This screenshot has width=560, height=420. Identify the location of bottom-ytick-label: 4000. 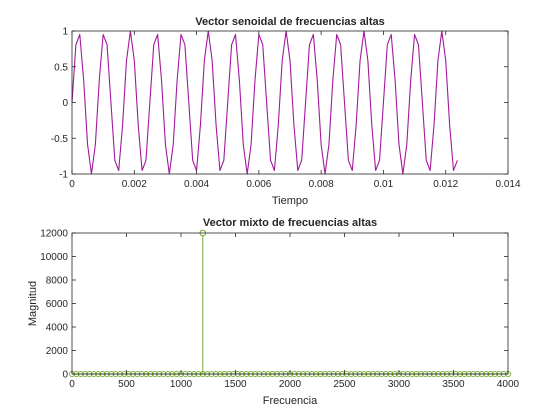
(57, 328).